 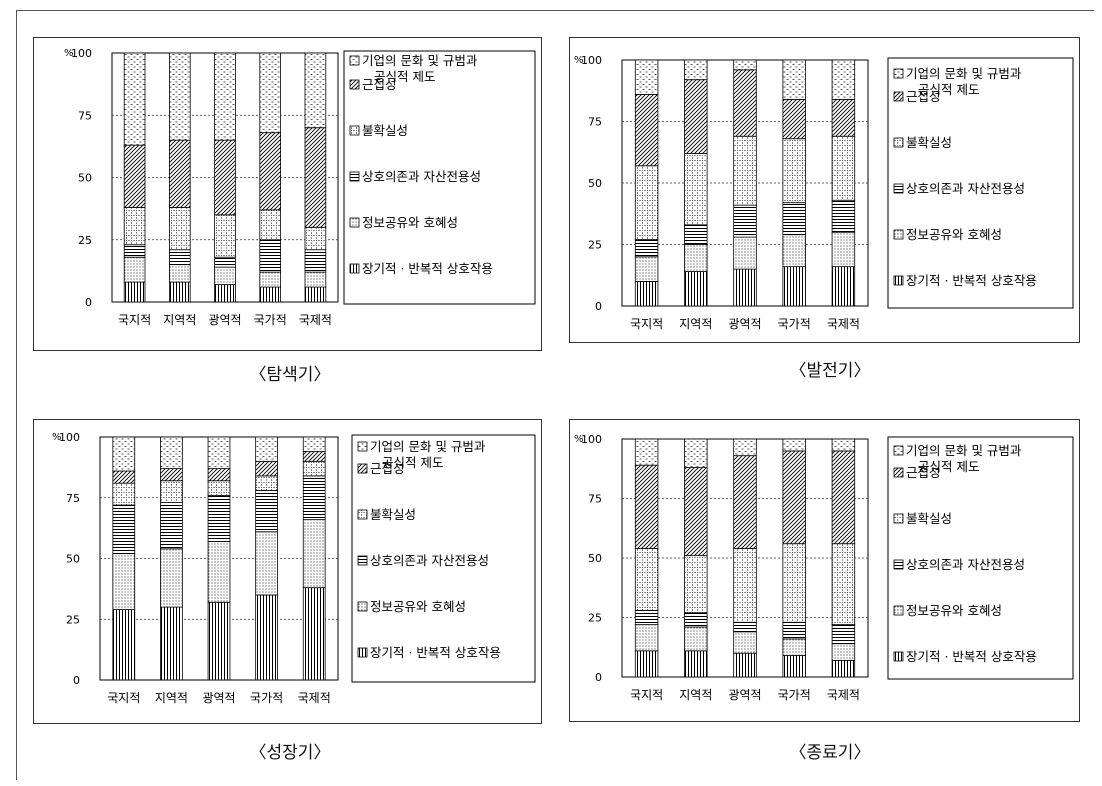 What do you see at coordinates (290, 750) in the screenshot?
I see `chart-caption-growth: 〈성장기〉` at bounding box center [290, 750].